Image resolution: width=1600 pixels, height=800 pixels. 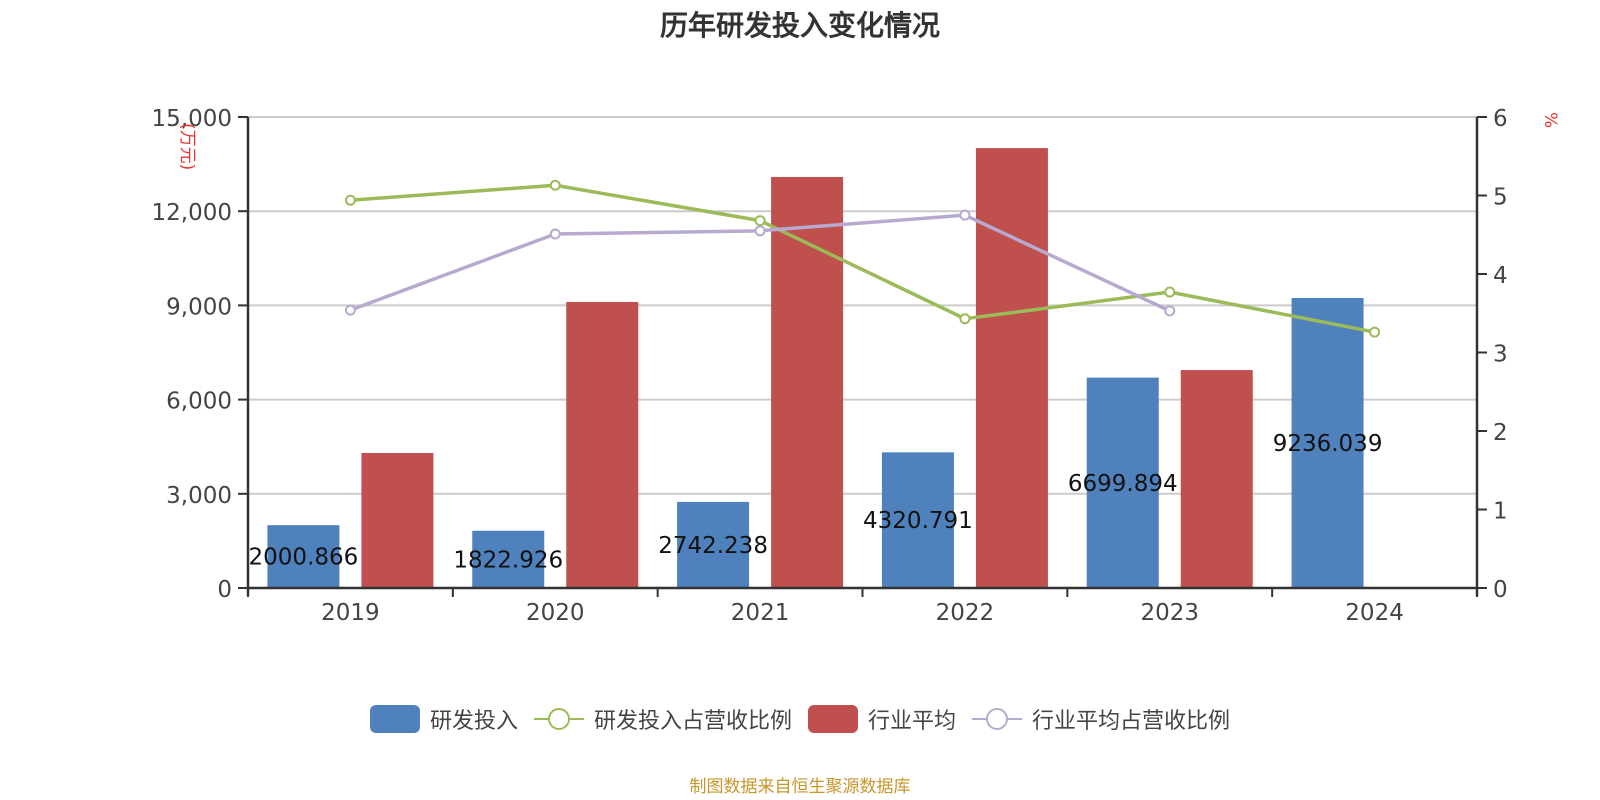 I want to click on y-right-tick-label: 5, so click(x=1500, y=198).